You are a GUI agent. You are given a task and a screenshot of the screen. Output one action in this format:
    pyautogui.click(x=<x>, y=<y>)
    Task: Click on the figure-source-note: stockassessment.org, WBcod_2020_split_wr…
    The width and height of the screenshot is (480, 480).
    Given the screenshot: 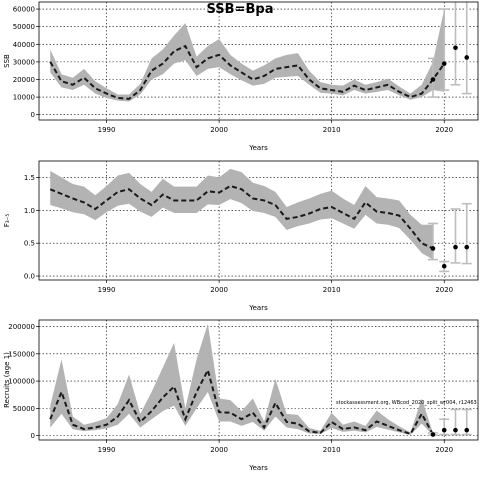 What is the action you would take?
    pyautogui.click(x=406, y=403)
    